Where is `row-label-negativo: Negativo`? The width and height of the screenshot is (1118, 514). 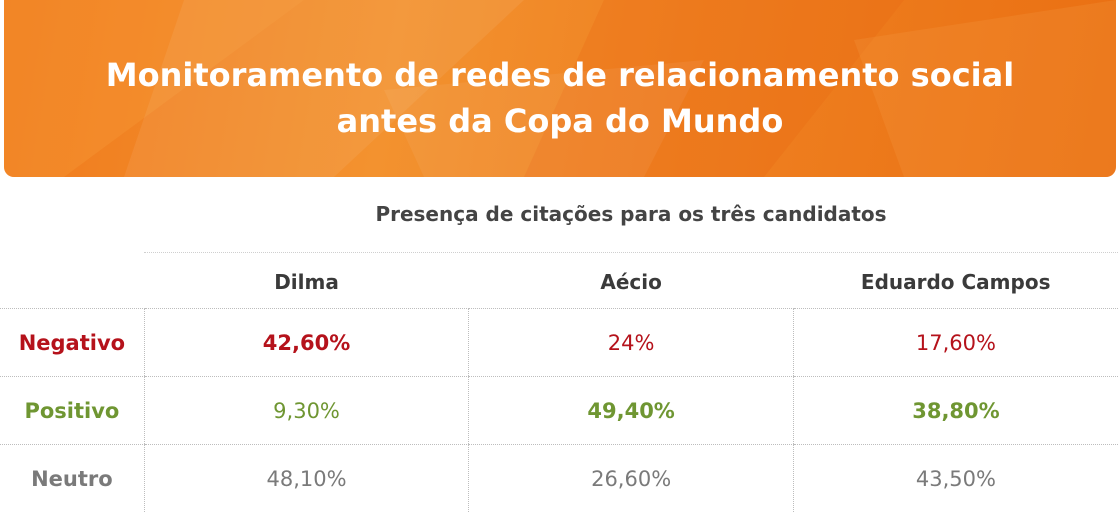
row-label-negativo: Negativo is located at coordinates (72, 342).